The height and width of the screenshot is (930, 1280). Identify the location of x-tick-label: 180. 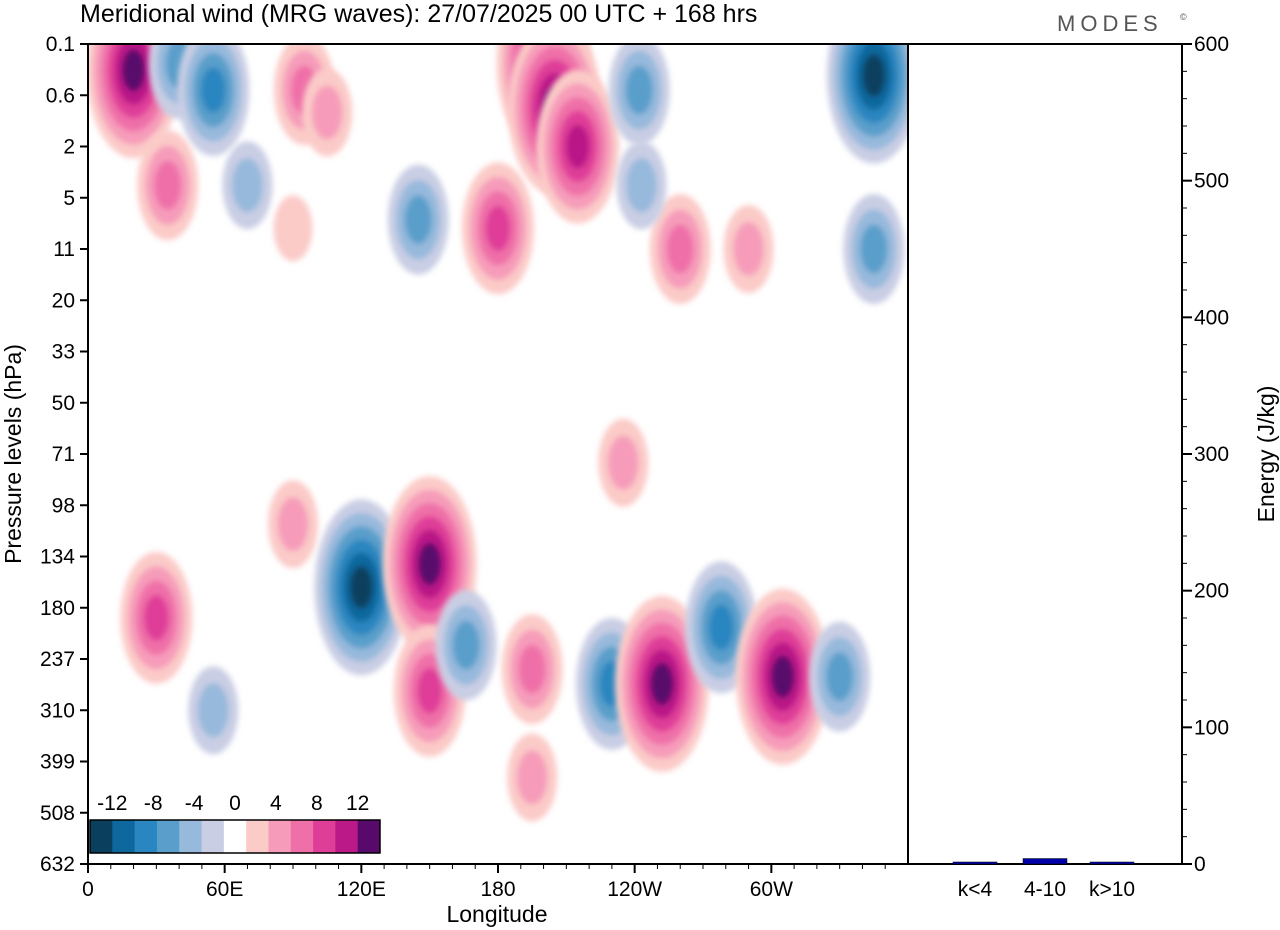
(497, 889).